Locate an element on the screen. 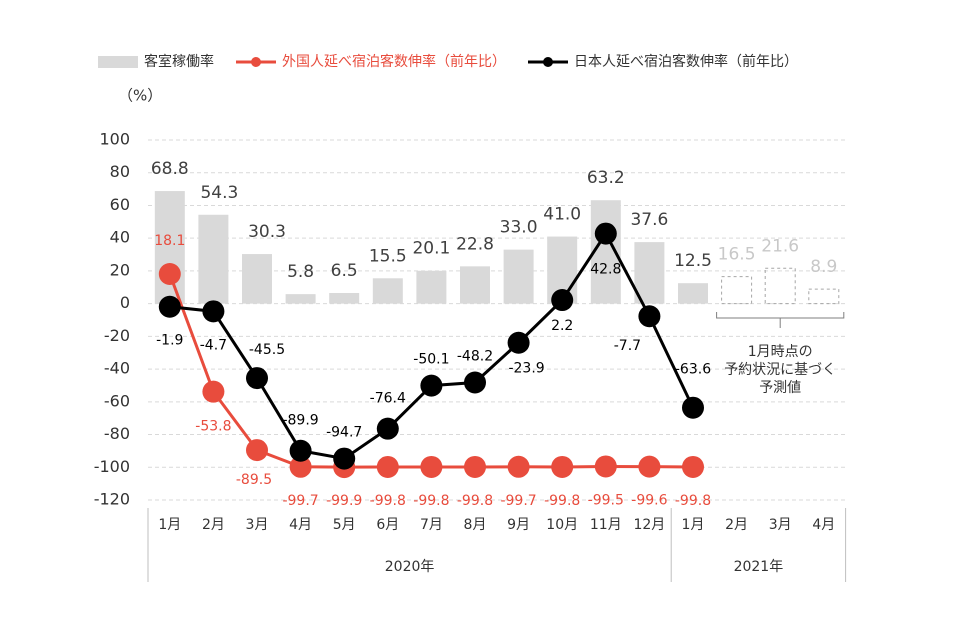  point-value-label: -89.5 is located at coordinates (254, 480).